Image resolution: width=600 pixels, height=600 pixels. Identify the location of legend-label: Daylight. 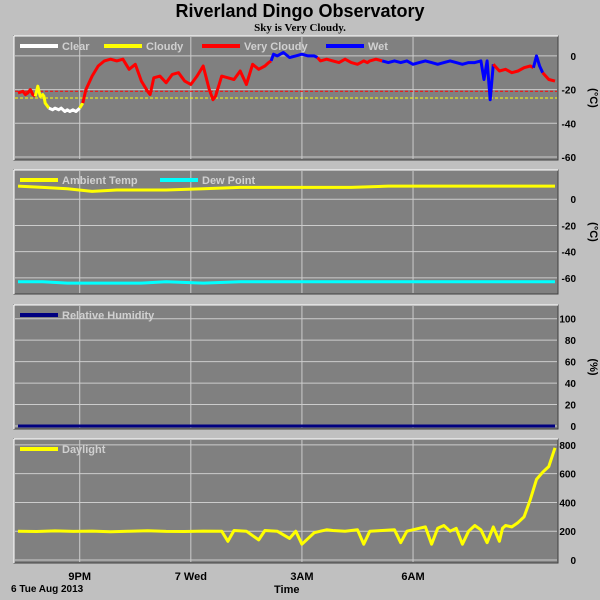
(84, 450).